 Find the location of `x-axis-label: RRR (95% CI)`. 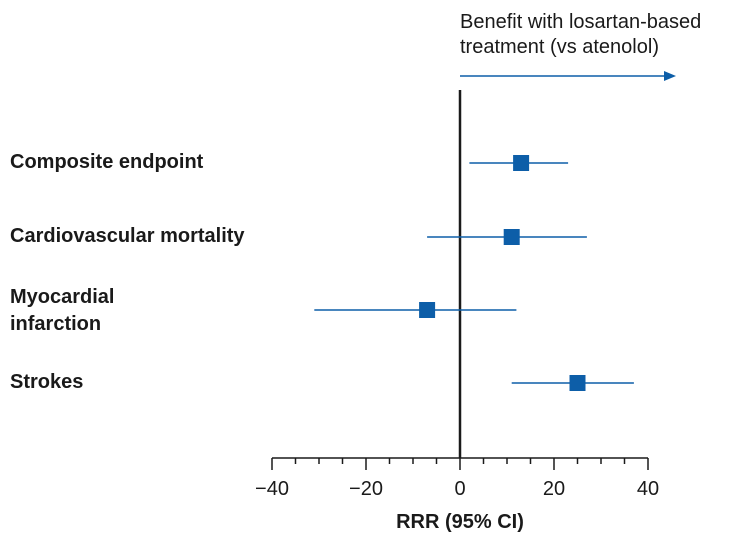

x-axis-label: RRR (95% CI) is located at coordinates (460, 522).